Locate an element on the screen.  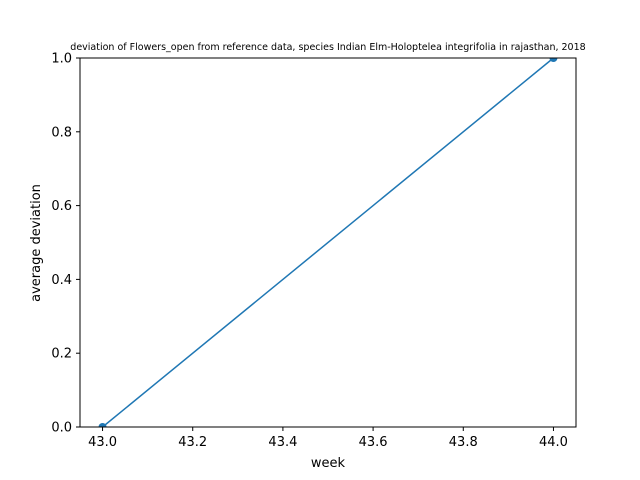
y-axis-label: average deviation is located at coordinates (36, 243).